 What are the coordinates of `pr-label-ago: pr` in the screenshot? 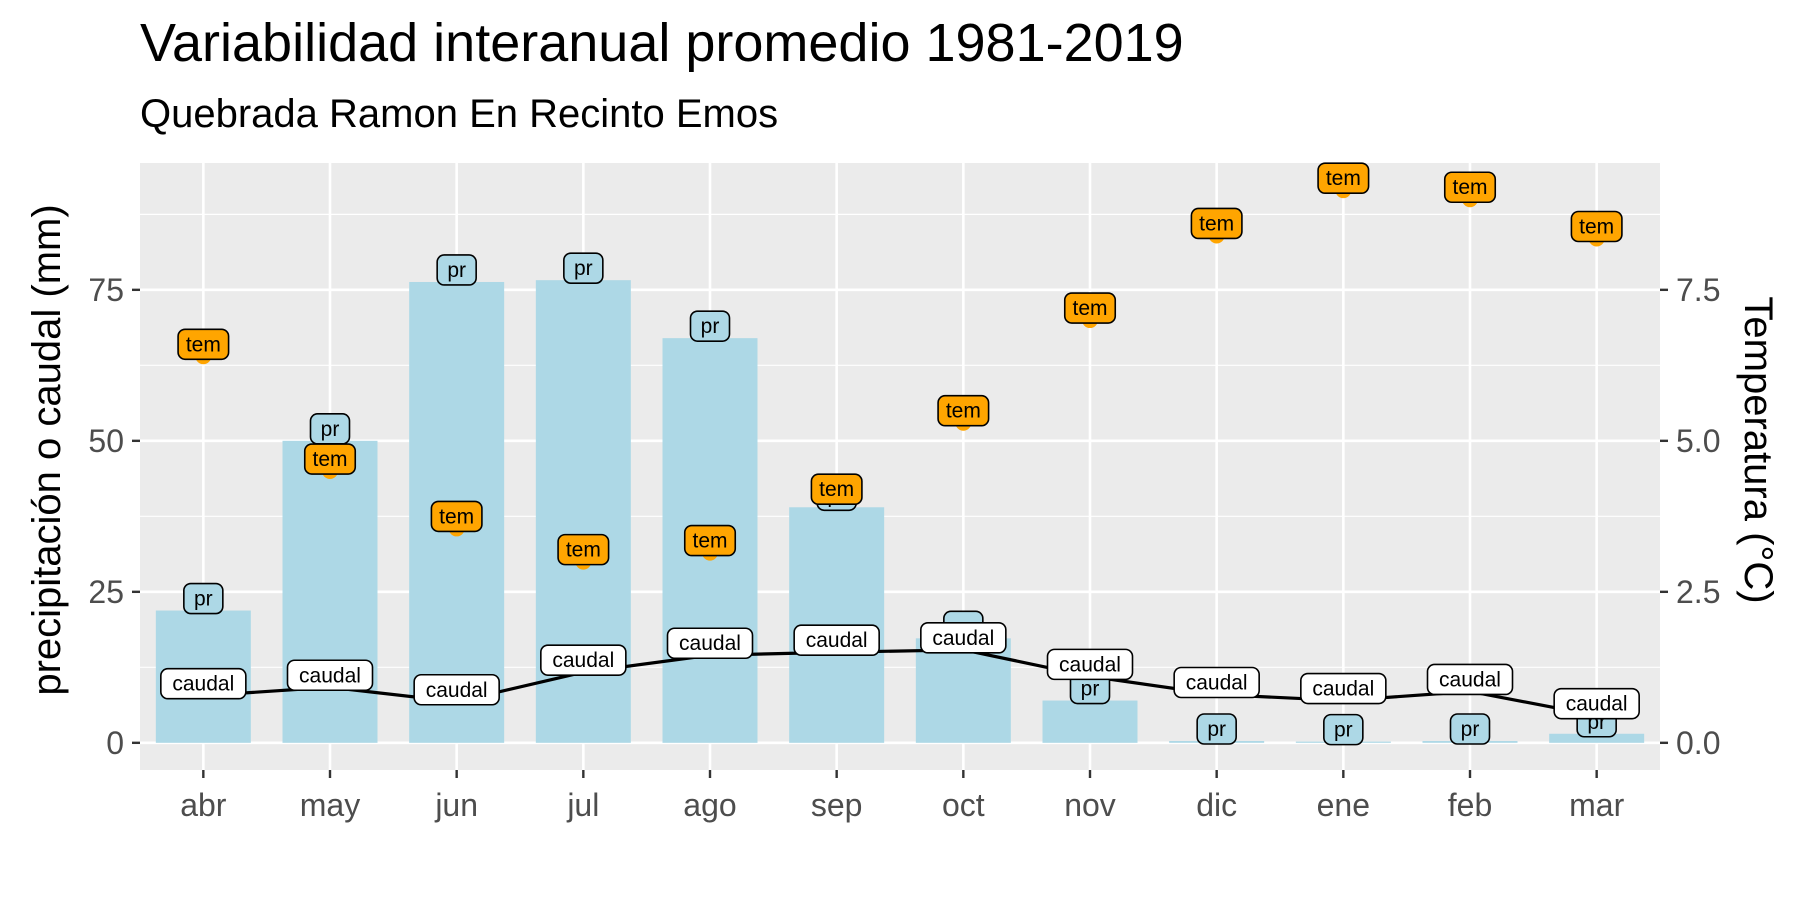 It's located at (710, 326).